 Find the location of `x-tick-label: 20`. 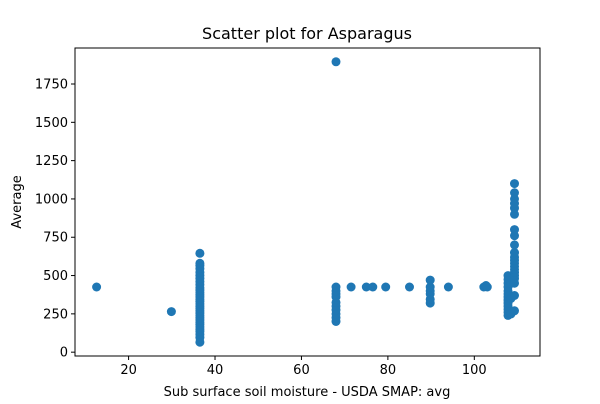

x-tick-label: 20 is located at coordinates (128, 370).